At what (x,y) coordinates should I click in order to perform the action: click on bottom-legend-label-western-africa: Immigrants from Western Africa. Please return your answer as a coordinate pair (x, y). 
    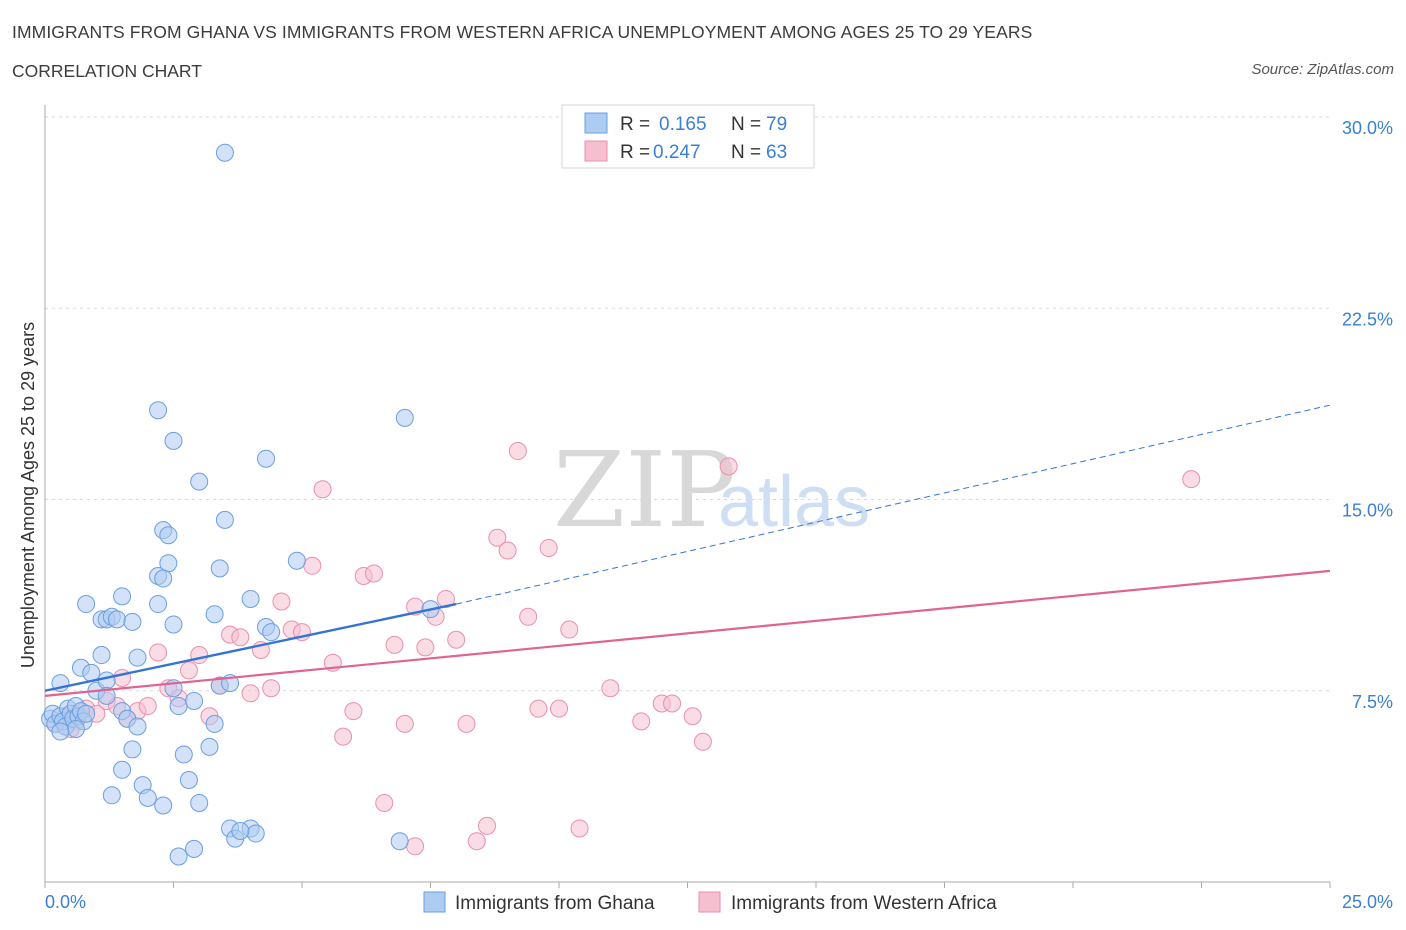
    Looking at the image, I should click on (864, 903).